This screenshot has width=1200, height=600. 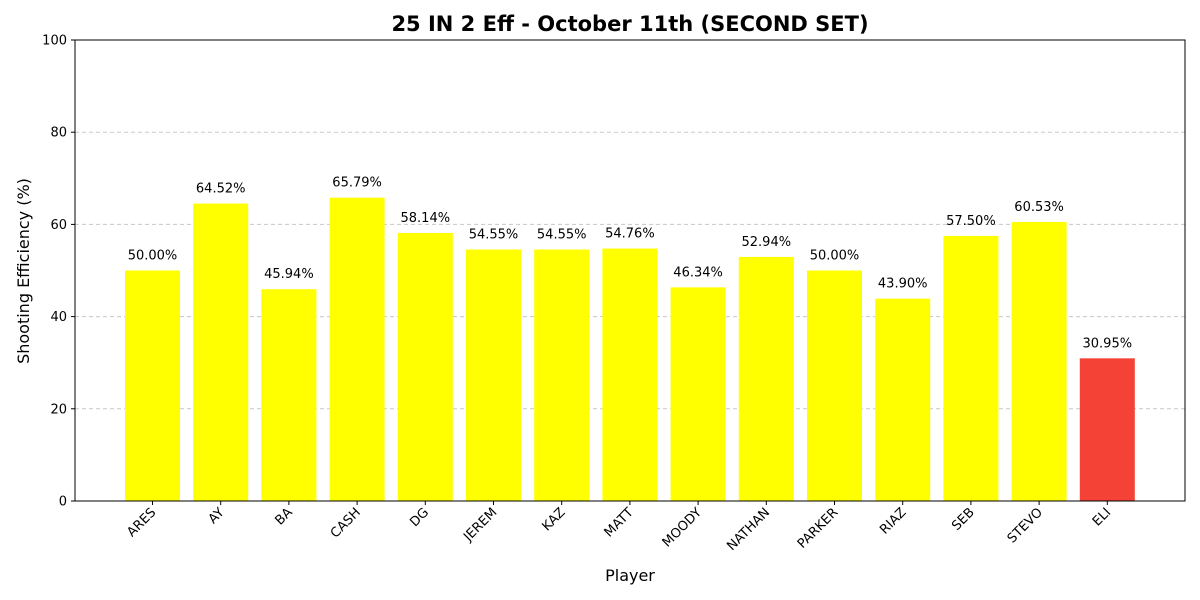 What do you see at coordinates (221, 352) in the screenshot?
I see `bar-ay` at bounding box center [221, 352].